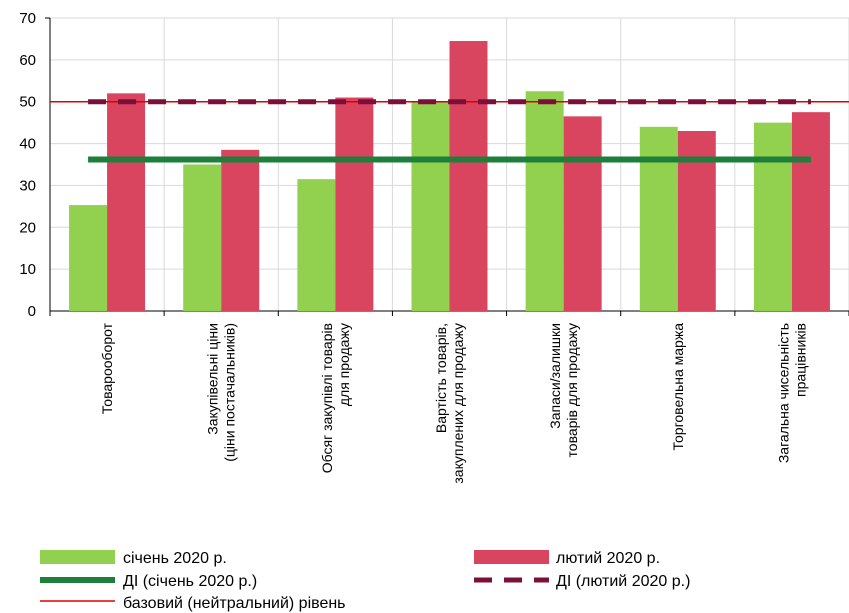 The image size is (849, 613). What do you see at coordinates (608, 558) in the screenshot?
I see `legend-label-feb: лютий 2020 р.` at bounding box center [608, 558].